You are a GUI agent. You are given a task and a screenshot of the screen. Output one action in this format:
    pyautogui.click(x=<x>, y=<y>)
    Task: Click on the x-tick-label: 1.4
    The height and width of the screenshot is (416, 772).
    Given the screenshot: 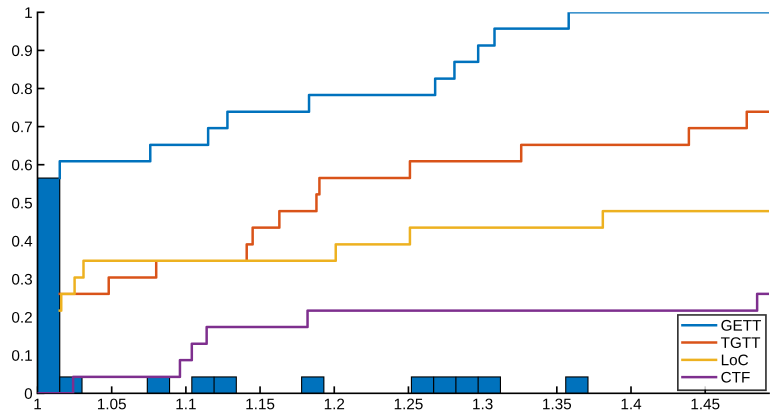 What is the action you would take?
    pyautogui.click(x=632, y=404)
    